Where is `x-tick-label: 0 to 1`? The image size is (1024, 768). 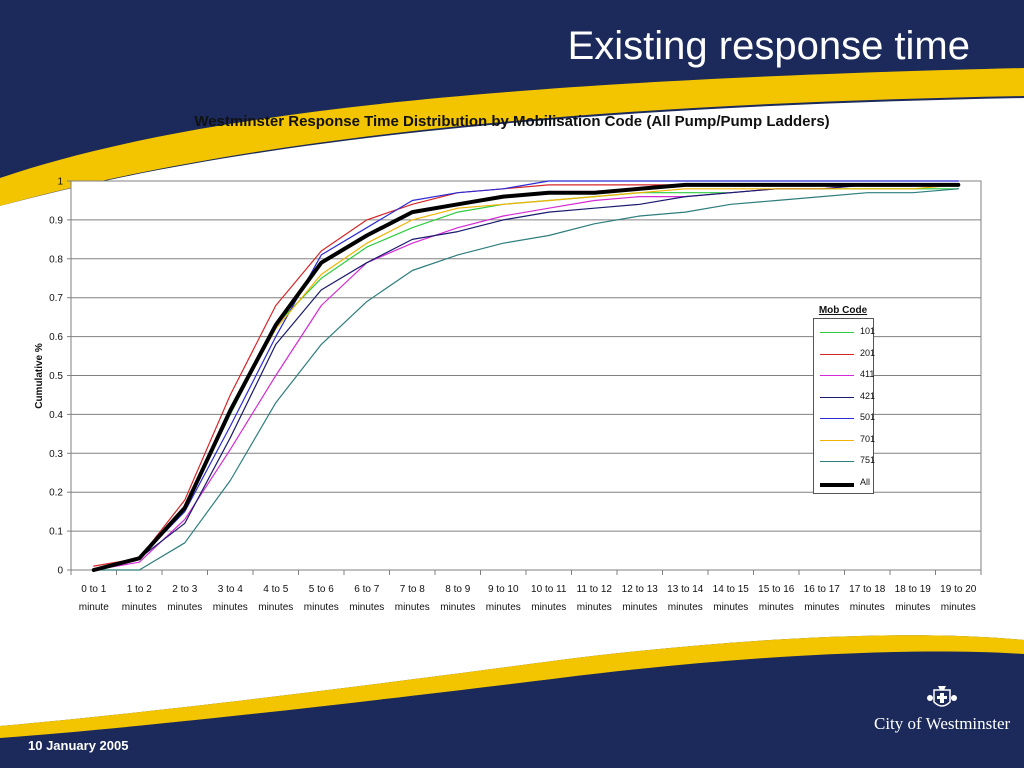
x-tick-label: 0 to 1 is located at coordinates (93, 589).